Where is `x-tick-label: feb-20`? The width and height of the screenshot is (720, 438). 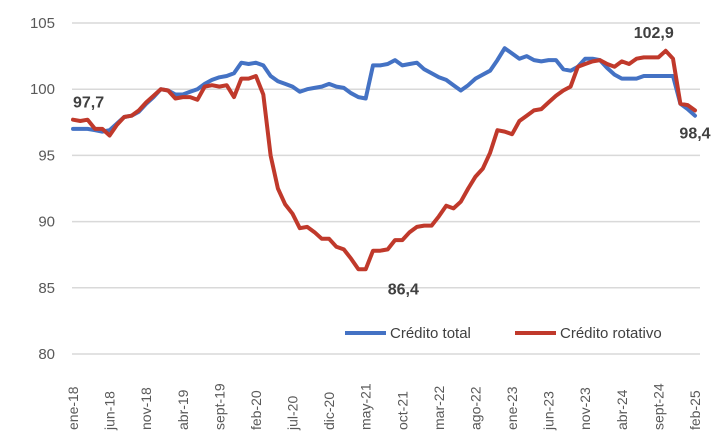
x-tick-label: feb-20 is located at coordinates (256, 410).